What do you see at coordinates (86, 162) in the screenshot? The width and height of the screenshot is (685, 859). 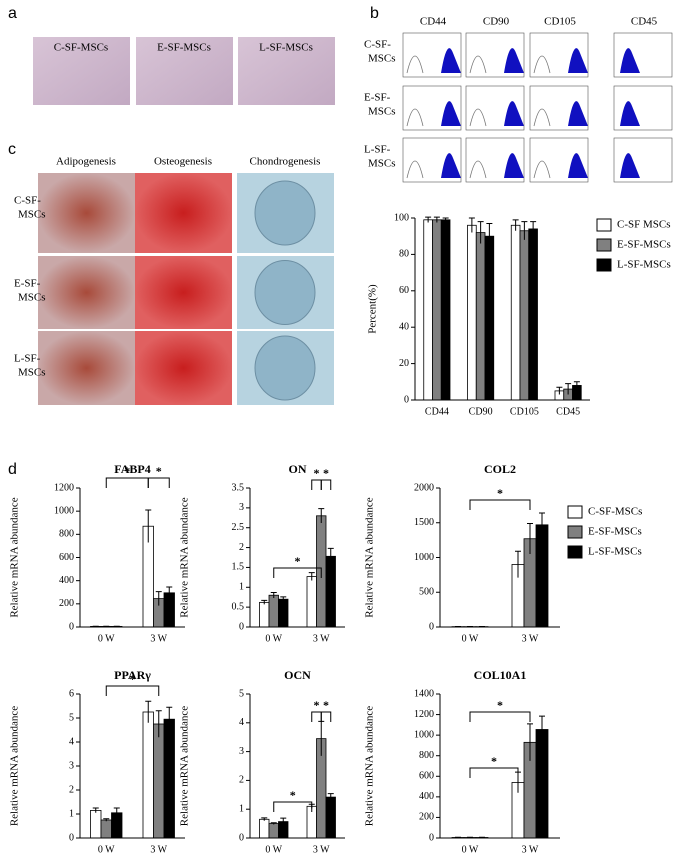 I see `column-header: Adipogenesis` at bounding box center [86, 162].